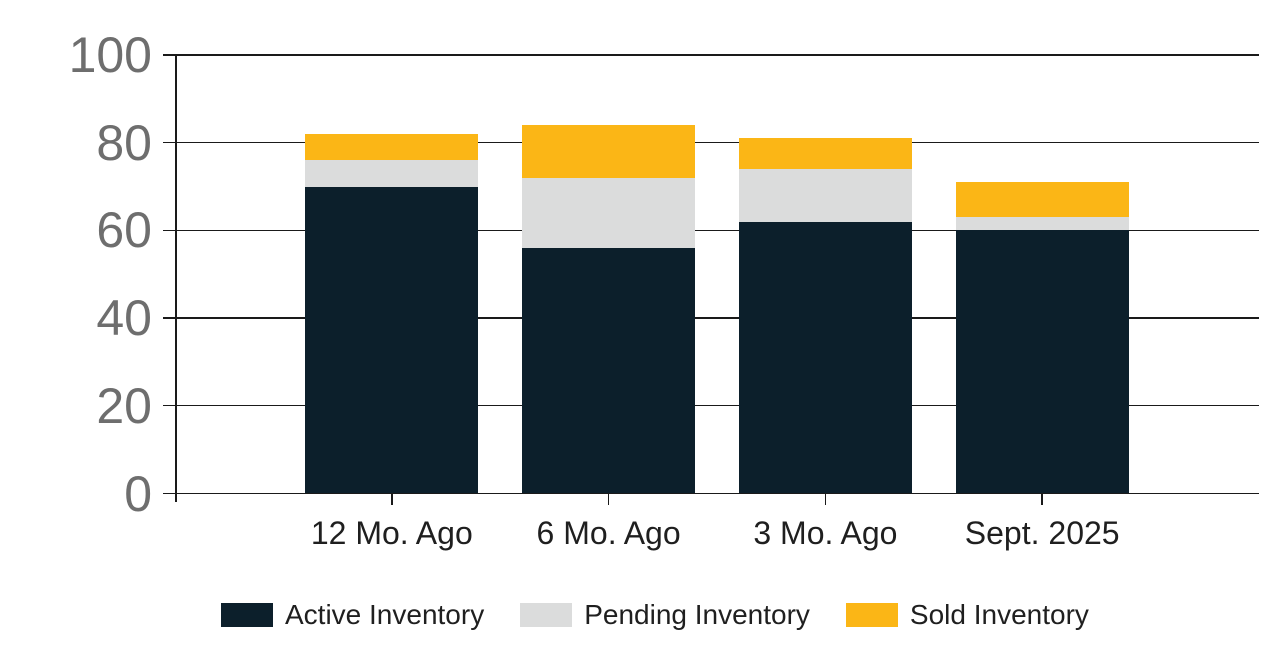  What do you see at coordinates (124, 142) in the screenshot?
I see `y-tick-label: 80` at bounding box center [124, 142].